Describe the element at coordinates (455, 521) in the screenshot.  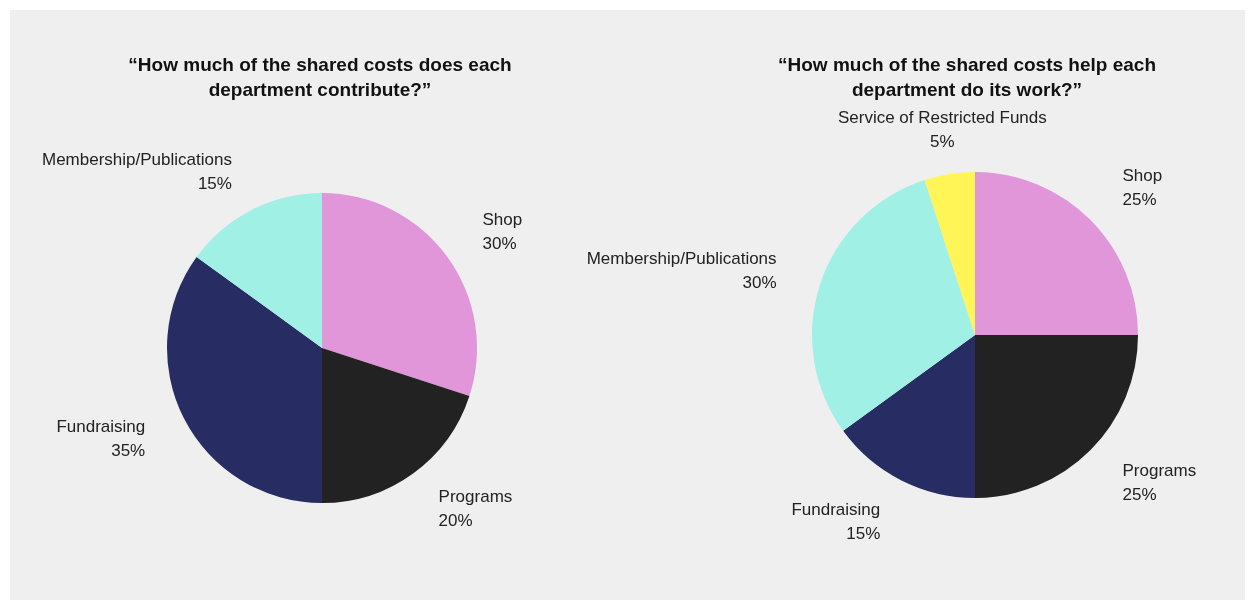
I see `data-label: 20%` at that location.